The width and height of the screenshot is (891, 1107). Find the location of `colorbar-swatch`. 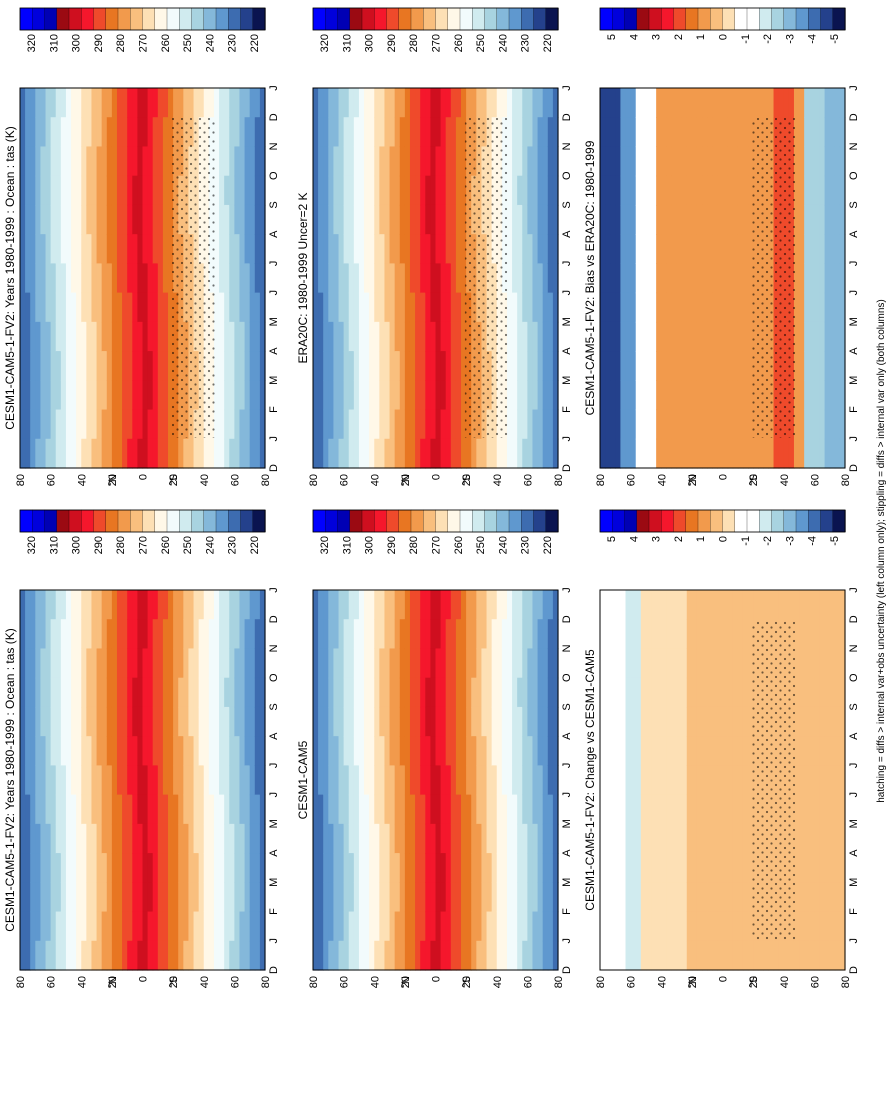

colorbar-swatch is located at coordinates (466, 521).